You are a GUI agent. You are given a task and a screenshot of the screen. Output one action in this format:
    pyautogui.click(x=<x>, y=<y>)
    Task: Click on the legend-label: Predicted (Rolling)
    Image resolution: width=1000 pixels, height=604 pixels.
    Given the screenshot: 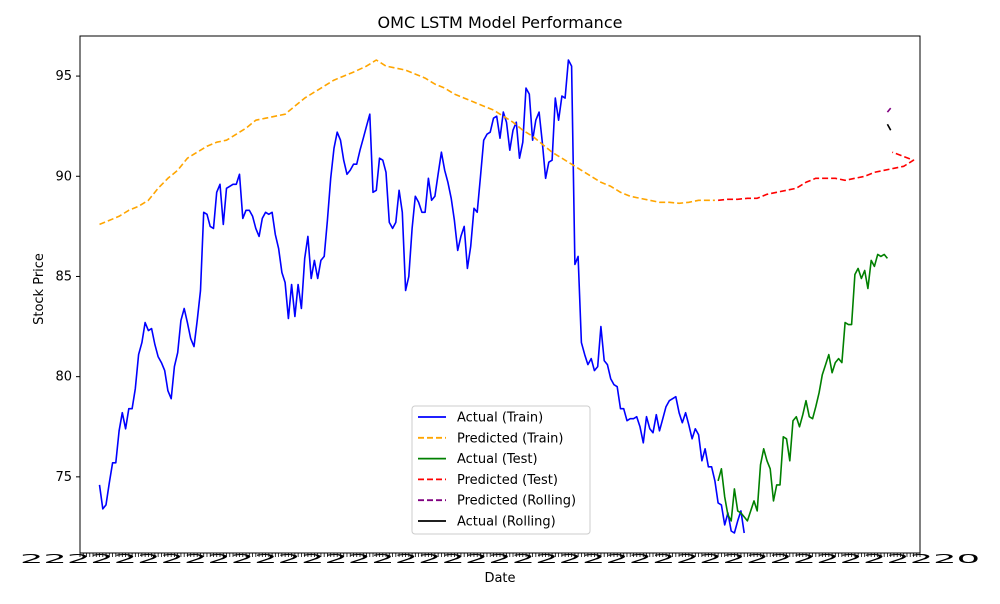 What is the action you would take?
    pyautogui.click(x=516, y=501)
    